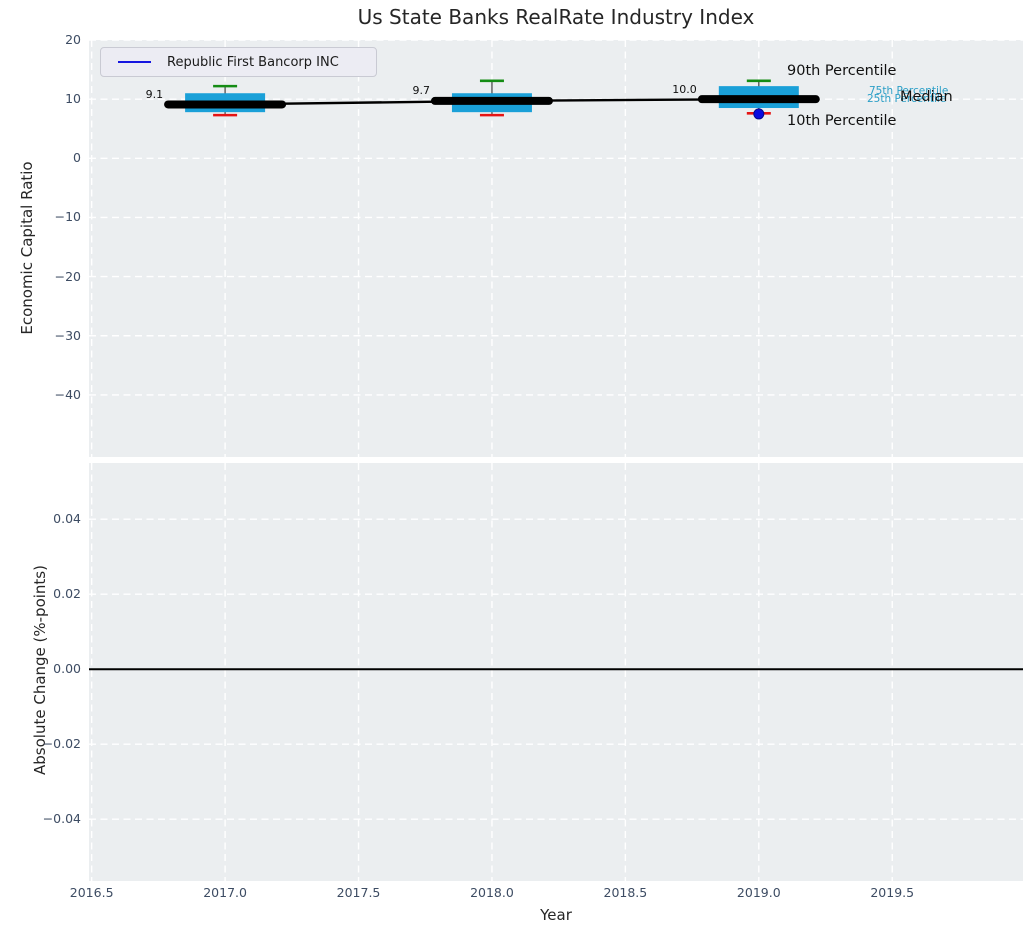 The height and width of the screenshot is (942, 1034). Describe the element at coordinates (73, 39) in the screenshot. I see `top-y-tick-label: 20` at that location.